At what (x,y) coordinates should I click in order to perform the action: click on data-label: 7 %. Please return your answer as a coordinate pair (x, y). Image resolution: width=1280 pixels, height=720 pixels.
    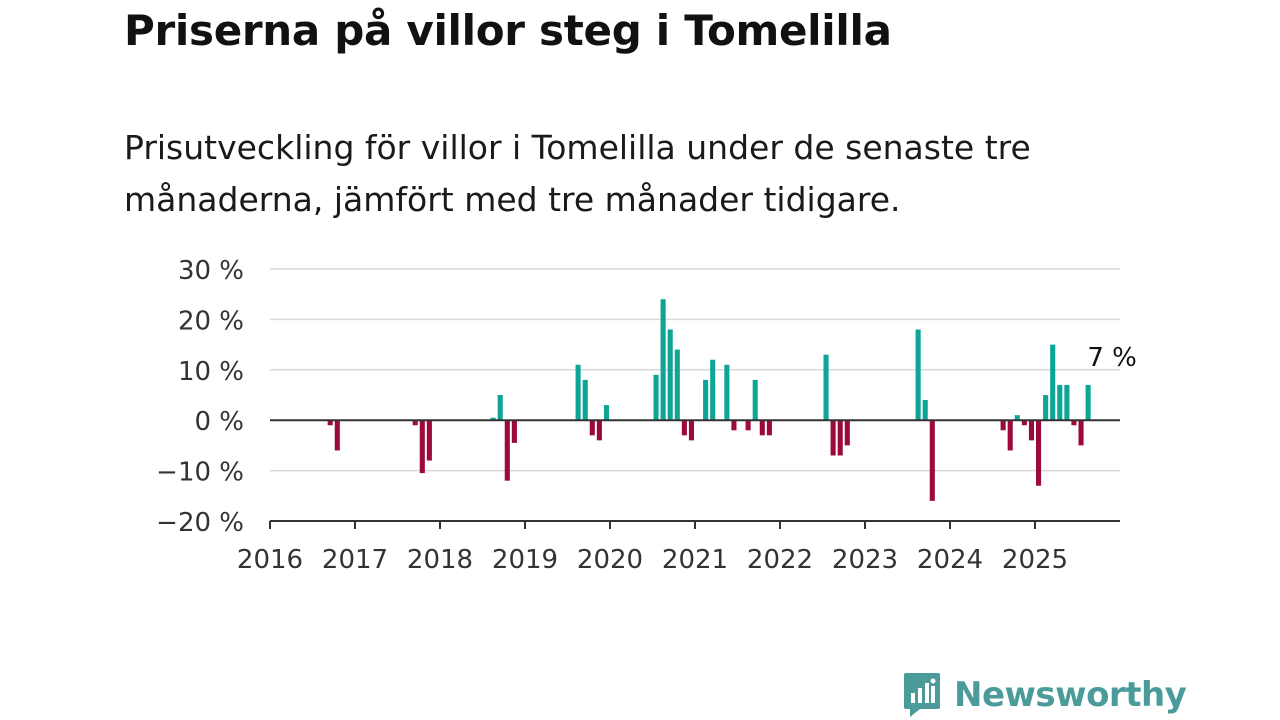
    Looking at the image, I should click on (1112, 358).